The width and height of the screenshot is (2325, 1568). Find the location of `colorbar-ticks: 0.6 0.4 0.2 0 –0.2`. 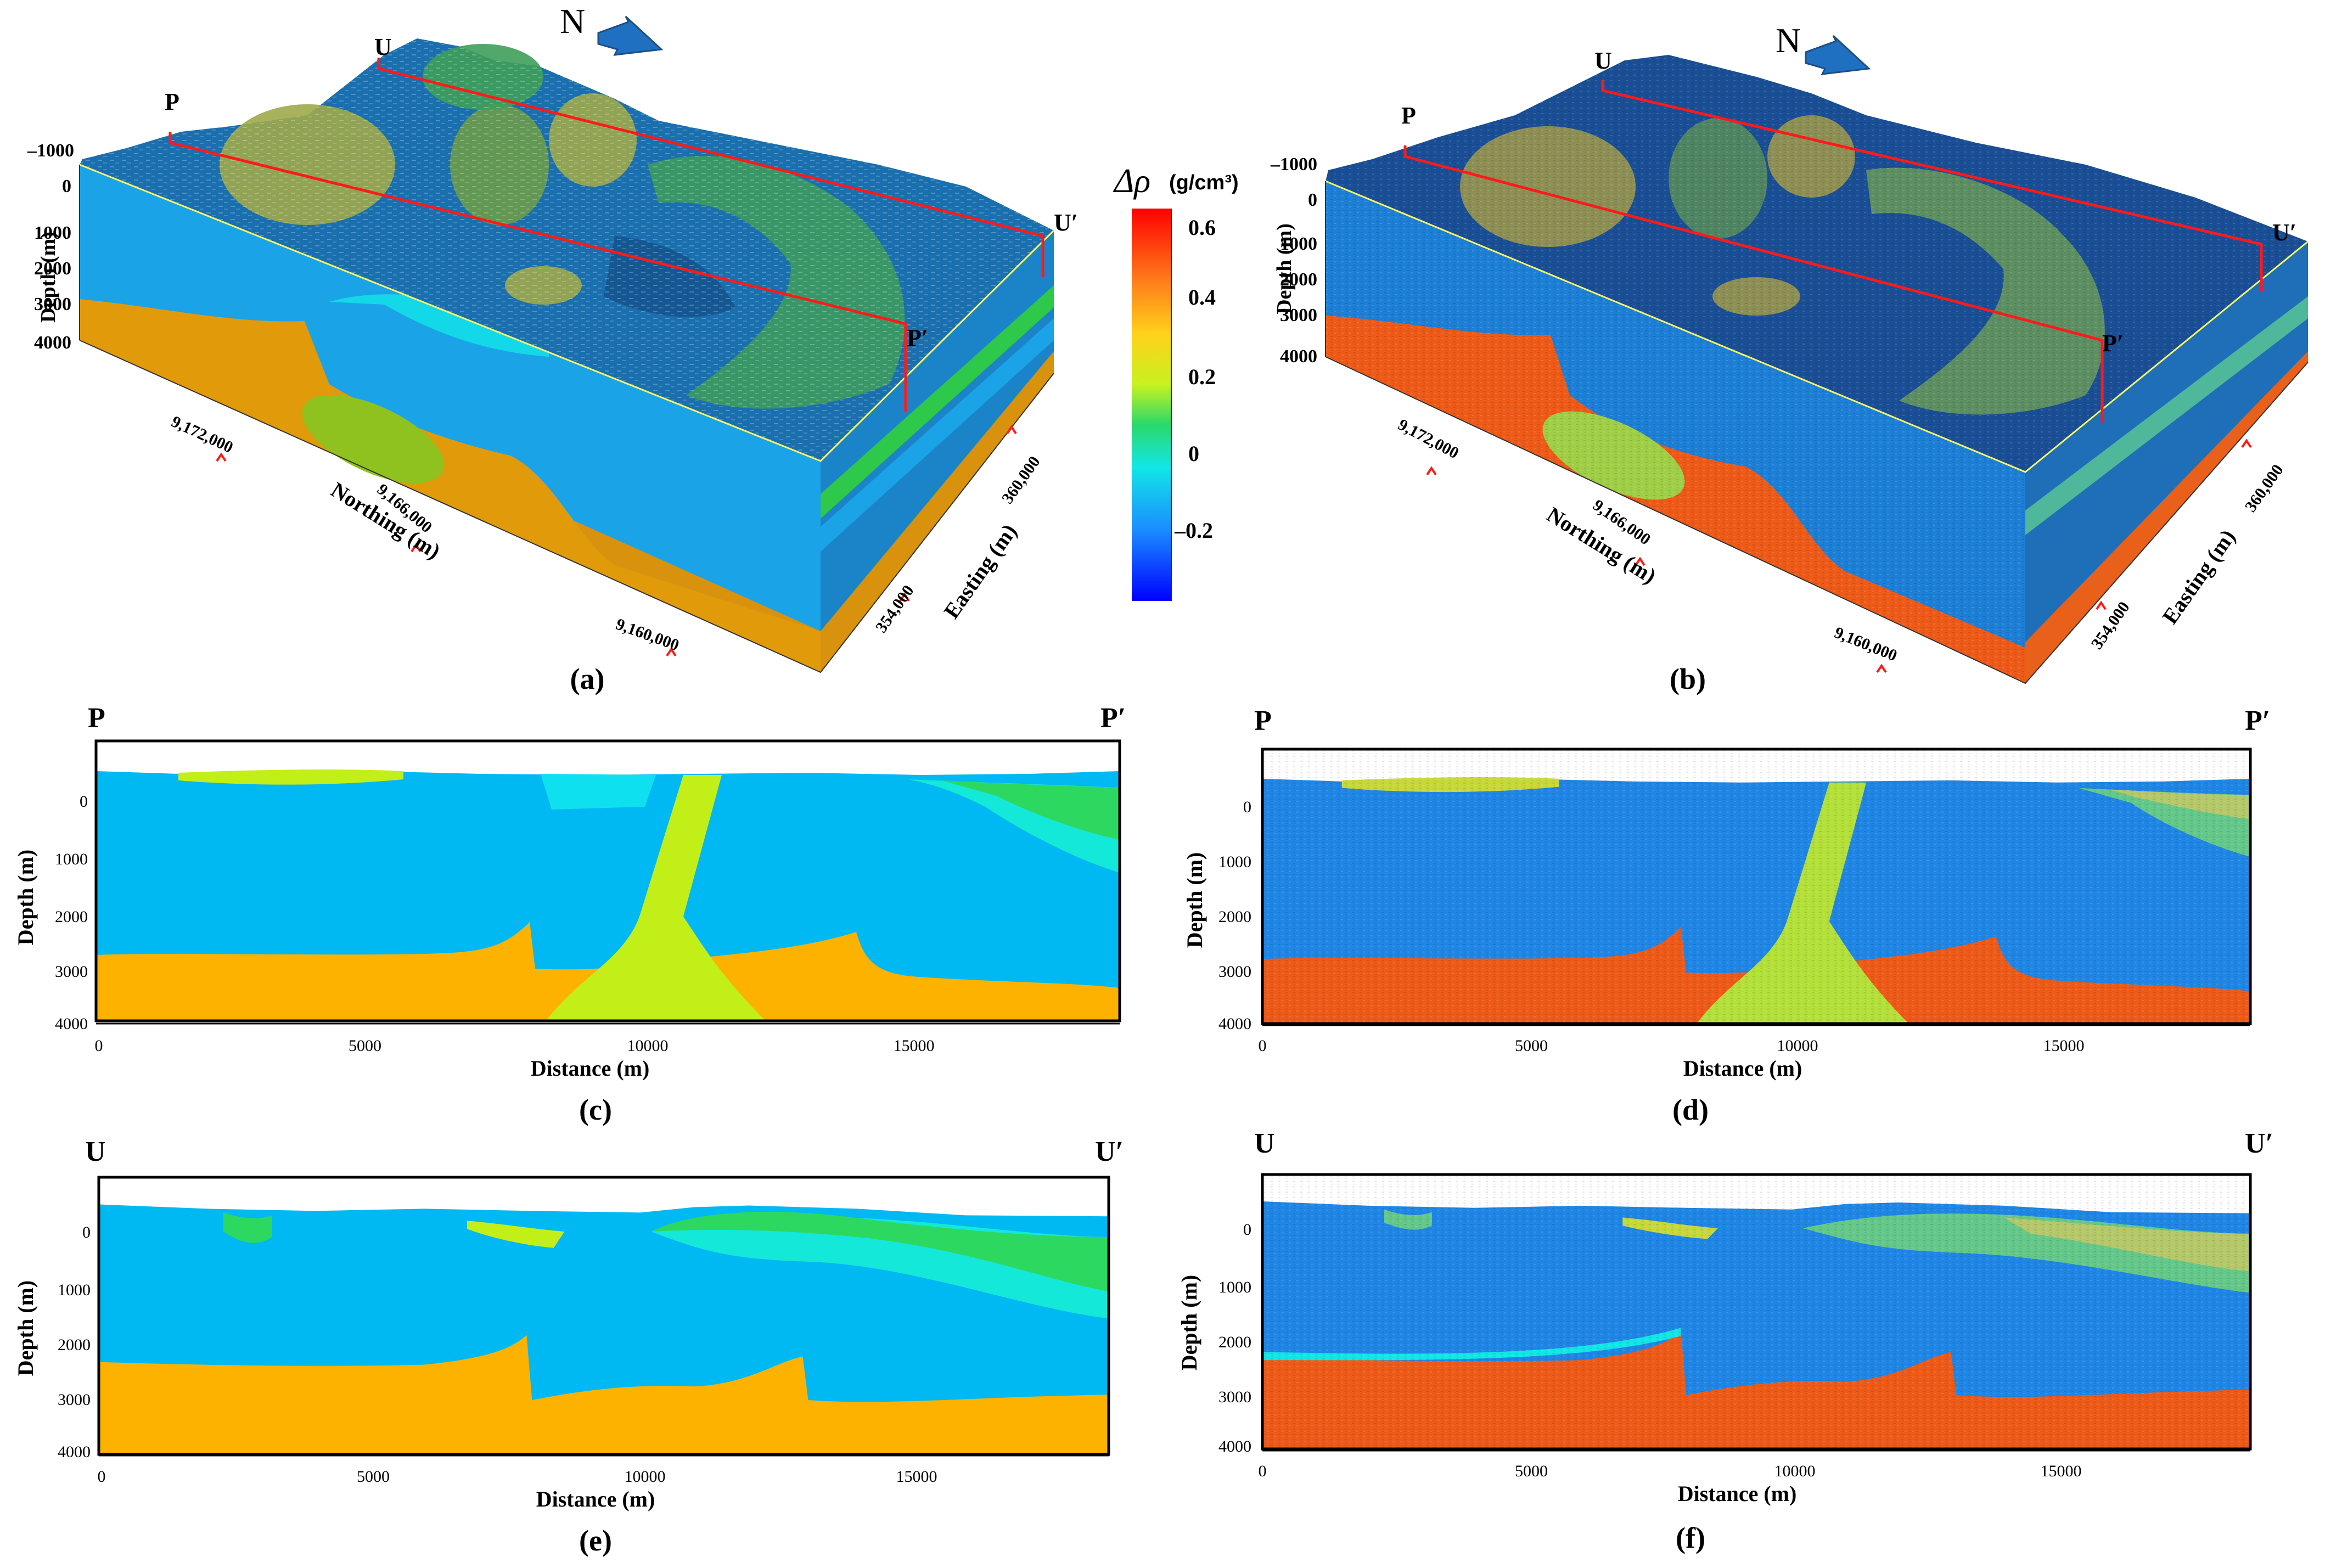

colorbar-ticks: 0.6 0.4 0.2 0 –0.2 is located at coordinates (1195, 379).